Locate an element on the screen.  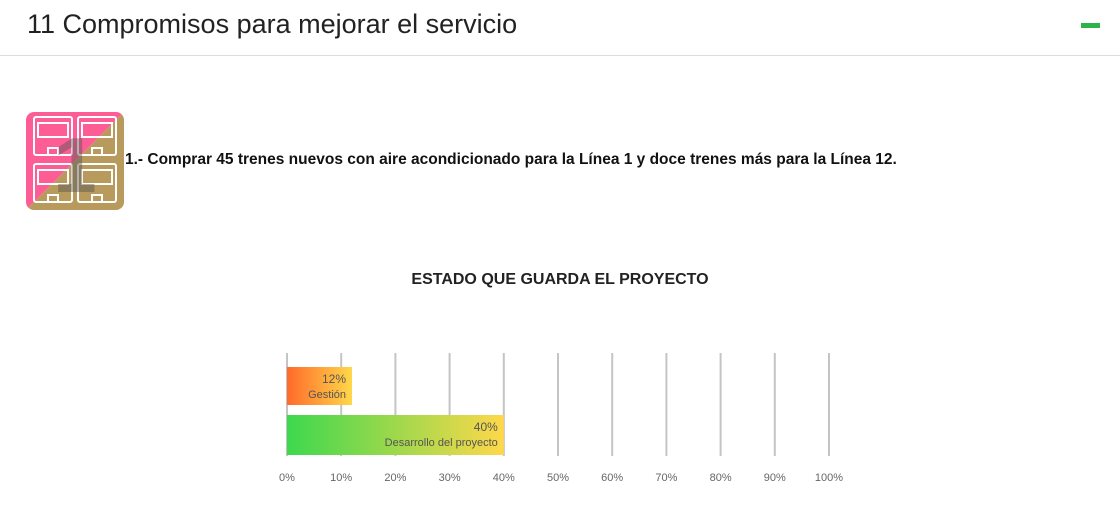
x-tick-label: 90% is located at coordinates (775, 478).